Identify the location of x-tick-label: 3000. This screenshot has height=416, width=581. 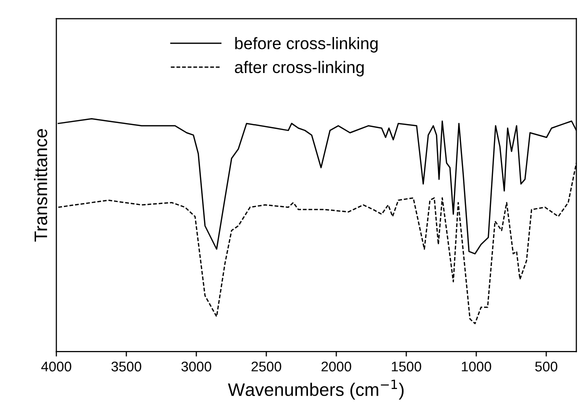
(196, 367).